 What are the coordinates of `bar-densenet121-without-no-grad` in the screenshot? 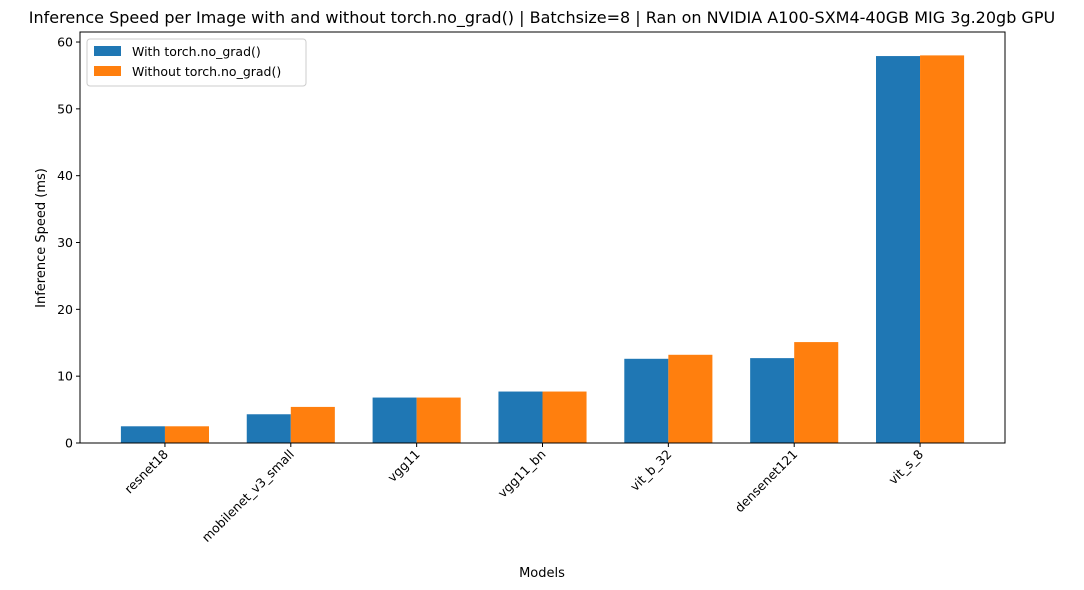 It's located at (816, 392).